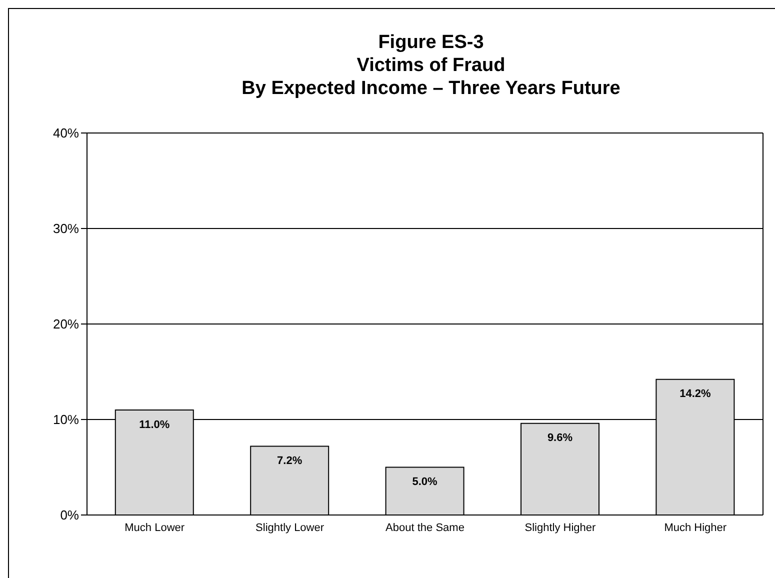 The height and width of the screenshot is (578, 775). Describe the element at coordinates (66, 133) in the screenshot. I see `y-tick-label: 40%` at that location.